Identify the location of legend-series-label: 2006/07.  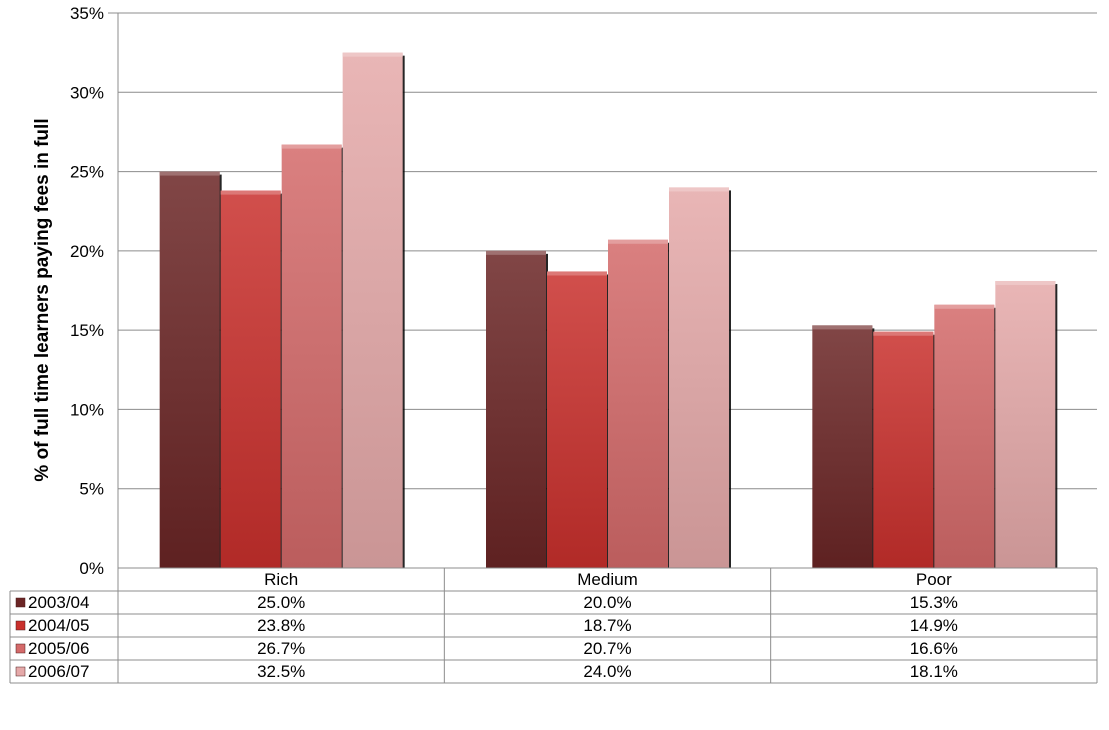
(58, 671).